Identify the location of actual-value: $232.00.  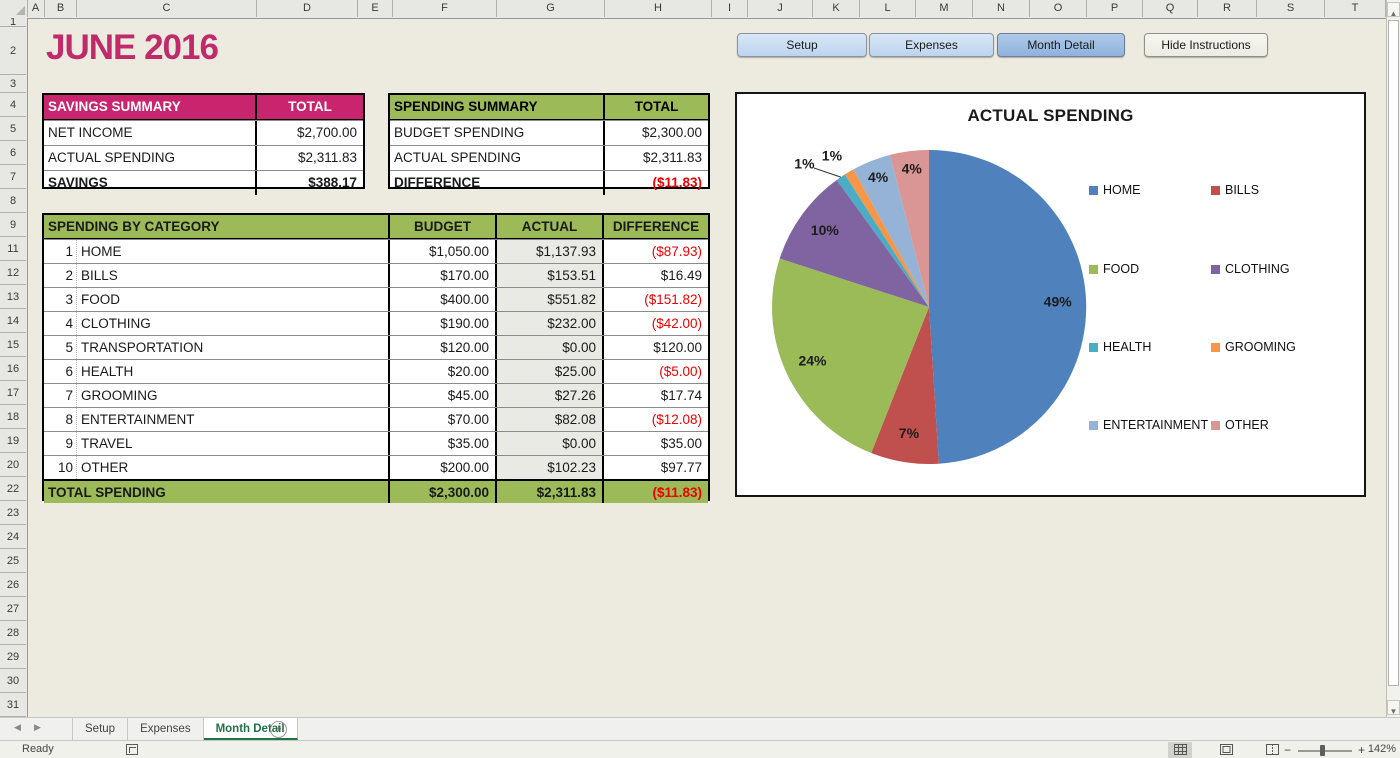
(548, 323).